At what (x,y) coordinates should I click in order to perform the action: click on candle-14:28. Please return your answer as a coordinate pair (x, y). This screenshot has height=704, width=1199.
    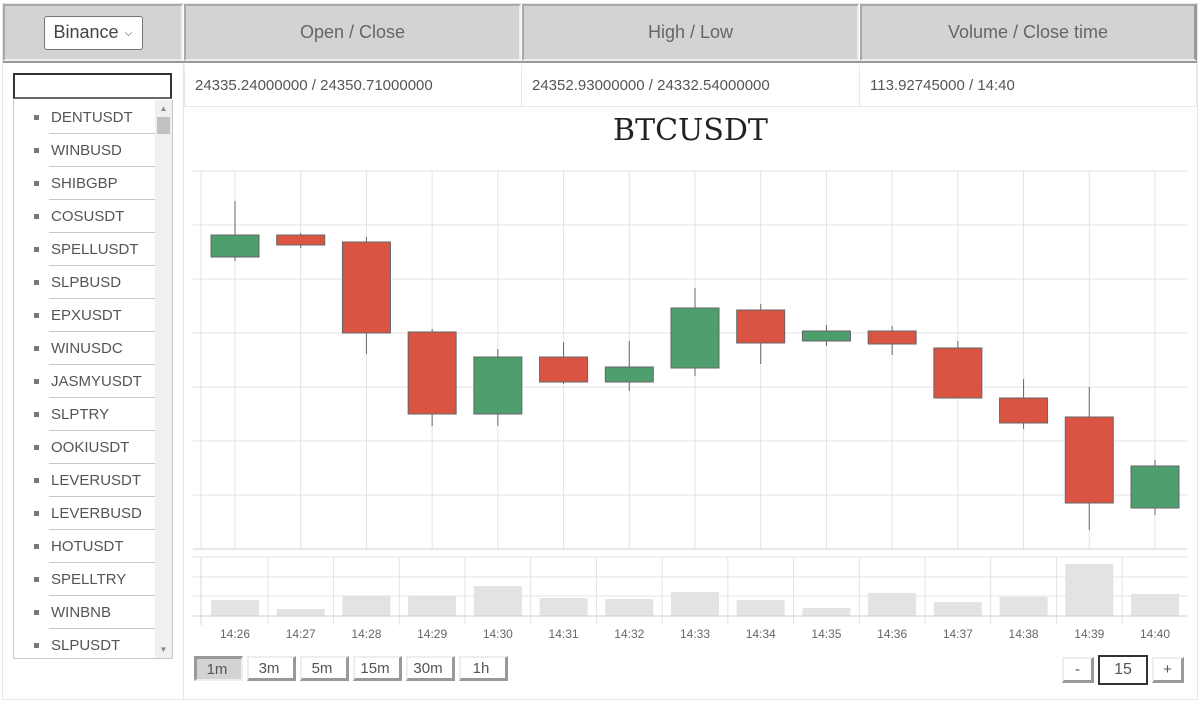
    Looking at the image, I should click on (366, 287).